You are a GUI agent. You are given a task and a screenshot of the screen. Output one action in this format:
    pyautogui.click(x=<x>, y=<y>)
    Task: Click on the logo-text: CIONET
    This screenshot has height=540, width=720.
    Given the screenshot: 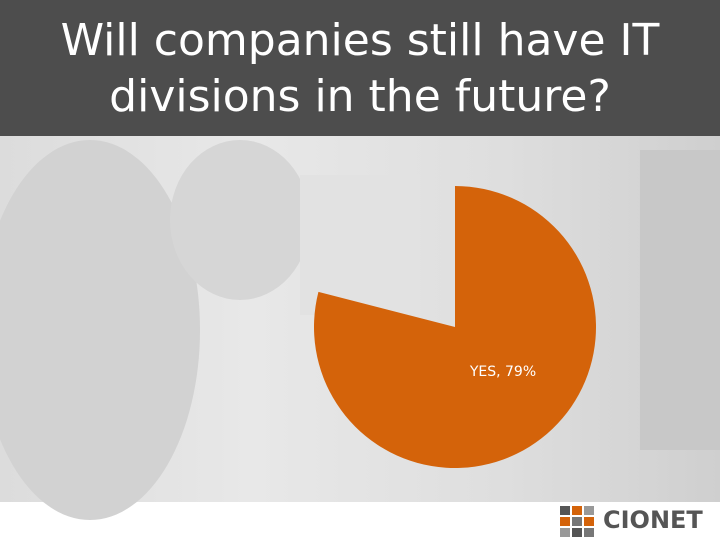 What is the action you would take?
    pyautogui.click(x=653, y=520)
    